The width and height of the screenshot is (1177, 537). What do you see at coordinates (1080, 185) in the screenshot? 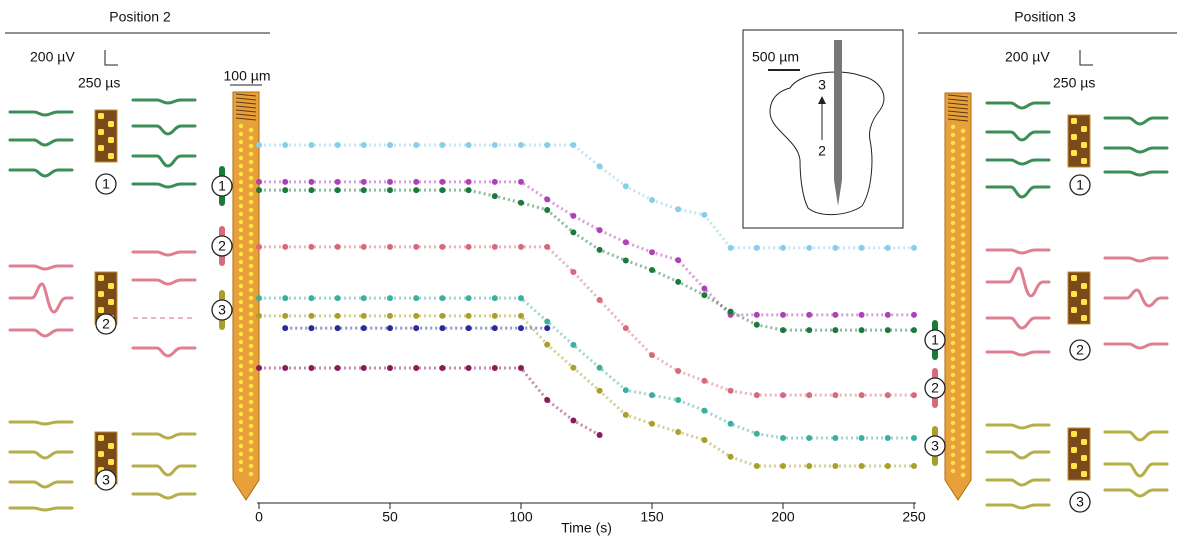
I see `unit-label: 1` at bounding box center [1080, 185].